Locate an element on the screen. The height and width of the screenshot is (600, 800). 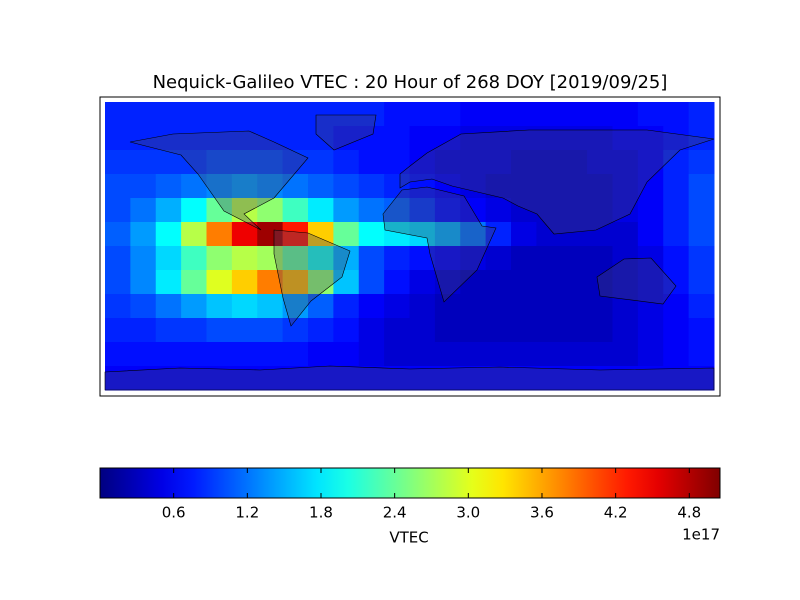
colorbar-offset: 1e17 is located at coordinates (701, 535).